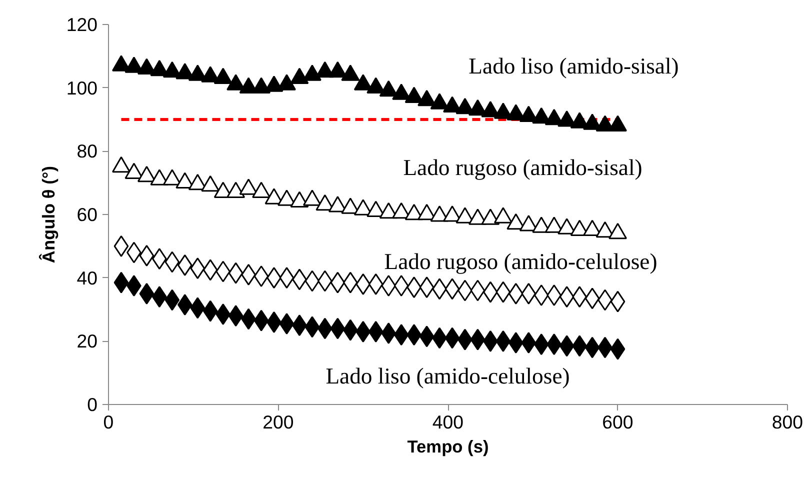  What do you see at coordinates (448, 446) in the screenshot?
I see `x-axis-title: Tempo (s)` at bounding box center [448, 446].